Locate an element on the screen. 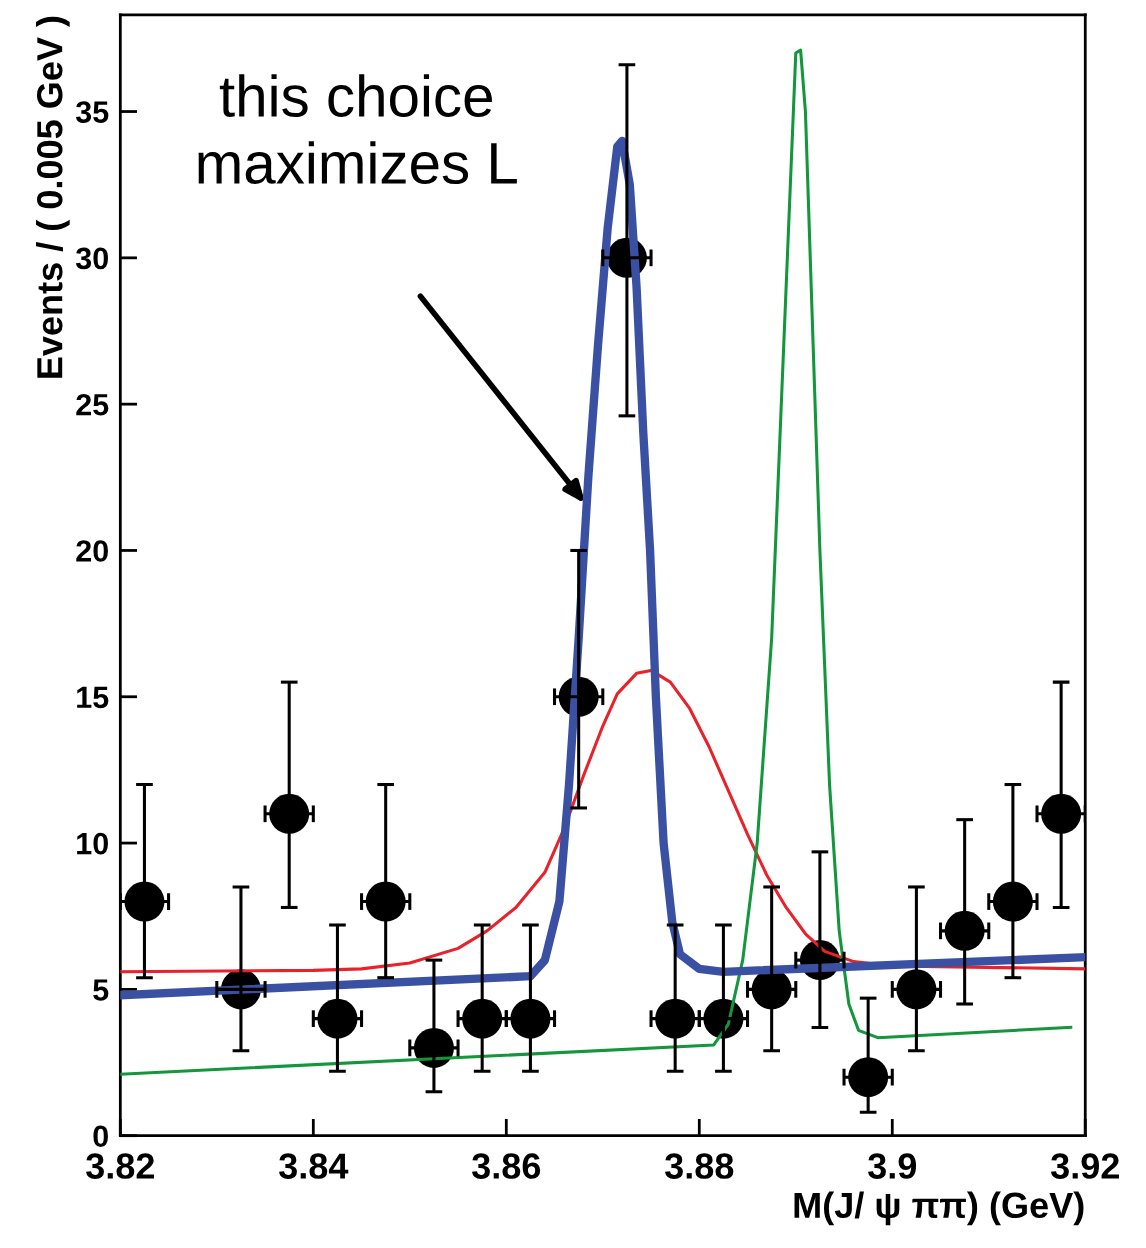 The image size is (1146, 1248). x-tick-label: 3.88 is located at coordinates (699, 1166).